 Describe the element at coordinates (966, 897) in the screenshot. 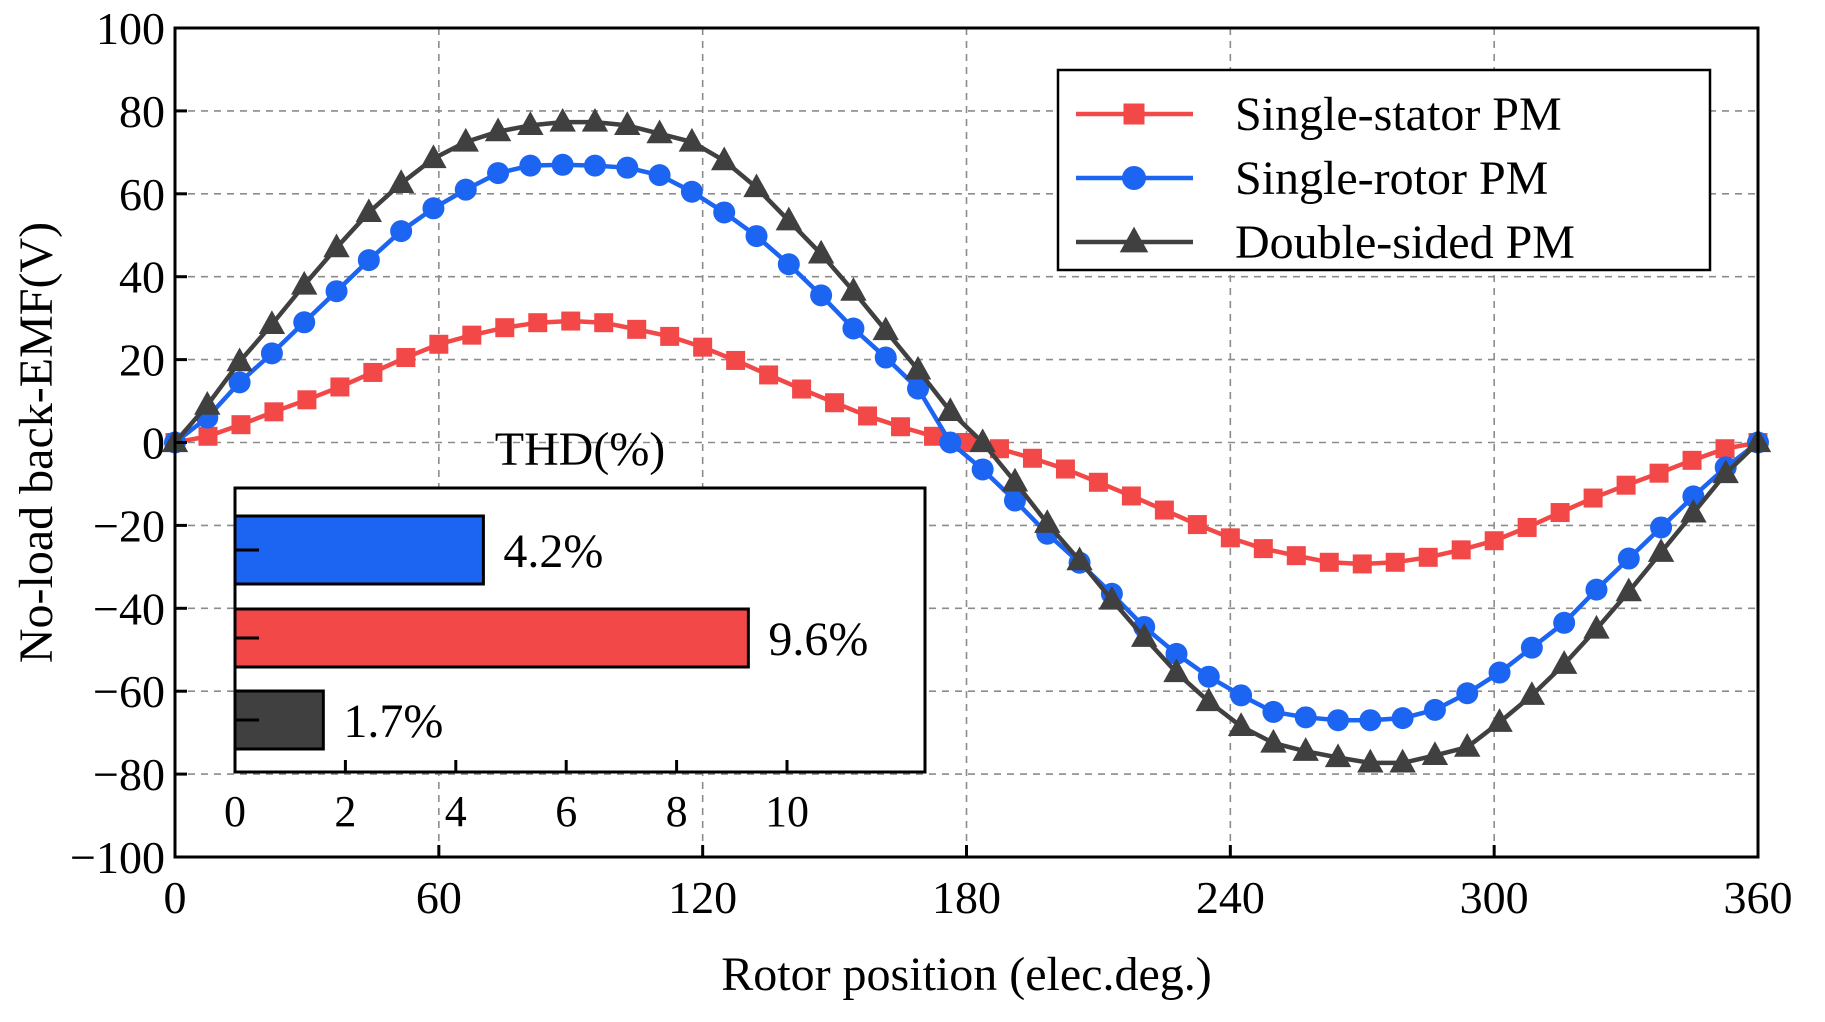

I see `x-tick-label: 180` at that location.